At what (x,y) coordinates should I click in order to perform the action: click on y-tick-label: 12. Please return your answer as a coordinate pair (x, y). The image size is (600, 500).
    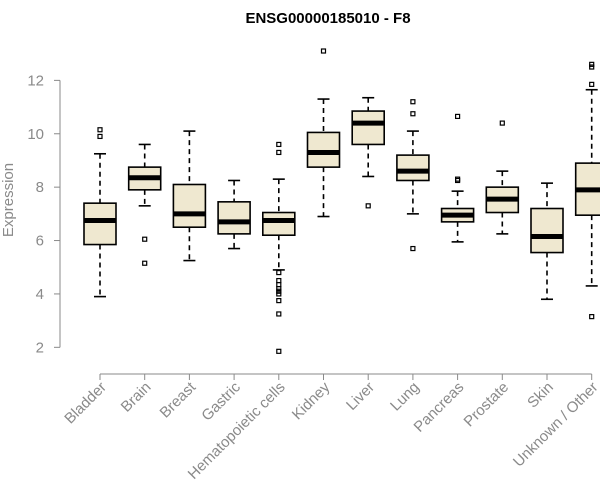
    Looking at the image, I should click on (35, 80).